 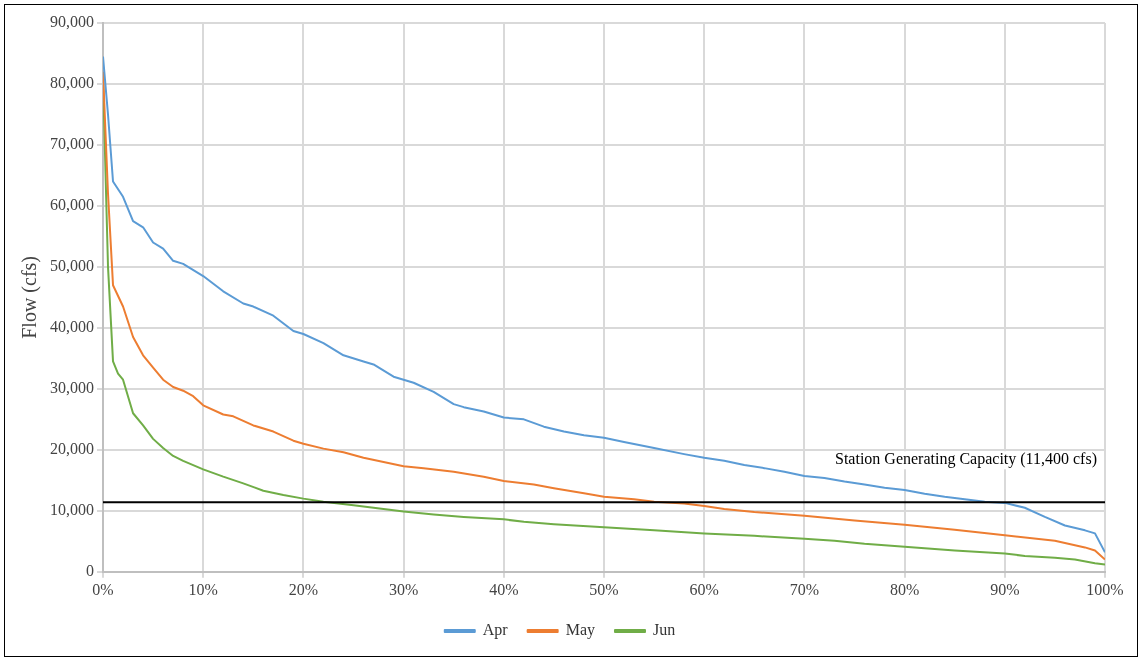 What do you see at coordinates (30, 297) in the screenshot?
I see `y-axis-title: Flow (cfs)` at bounding box center [30, 297].